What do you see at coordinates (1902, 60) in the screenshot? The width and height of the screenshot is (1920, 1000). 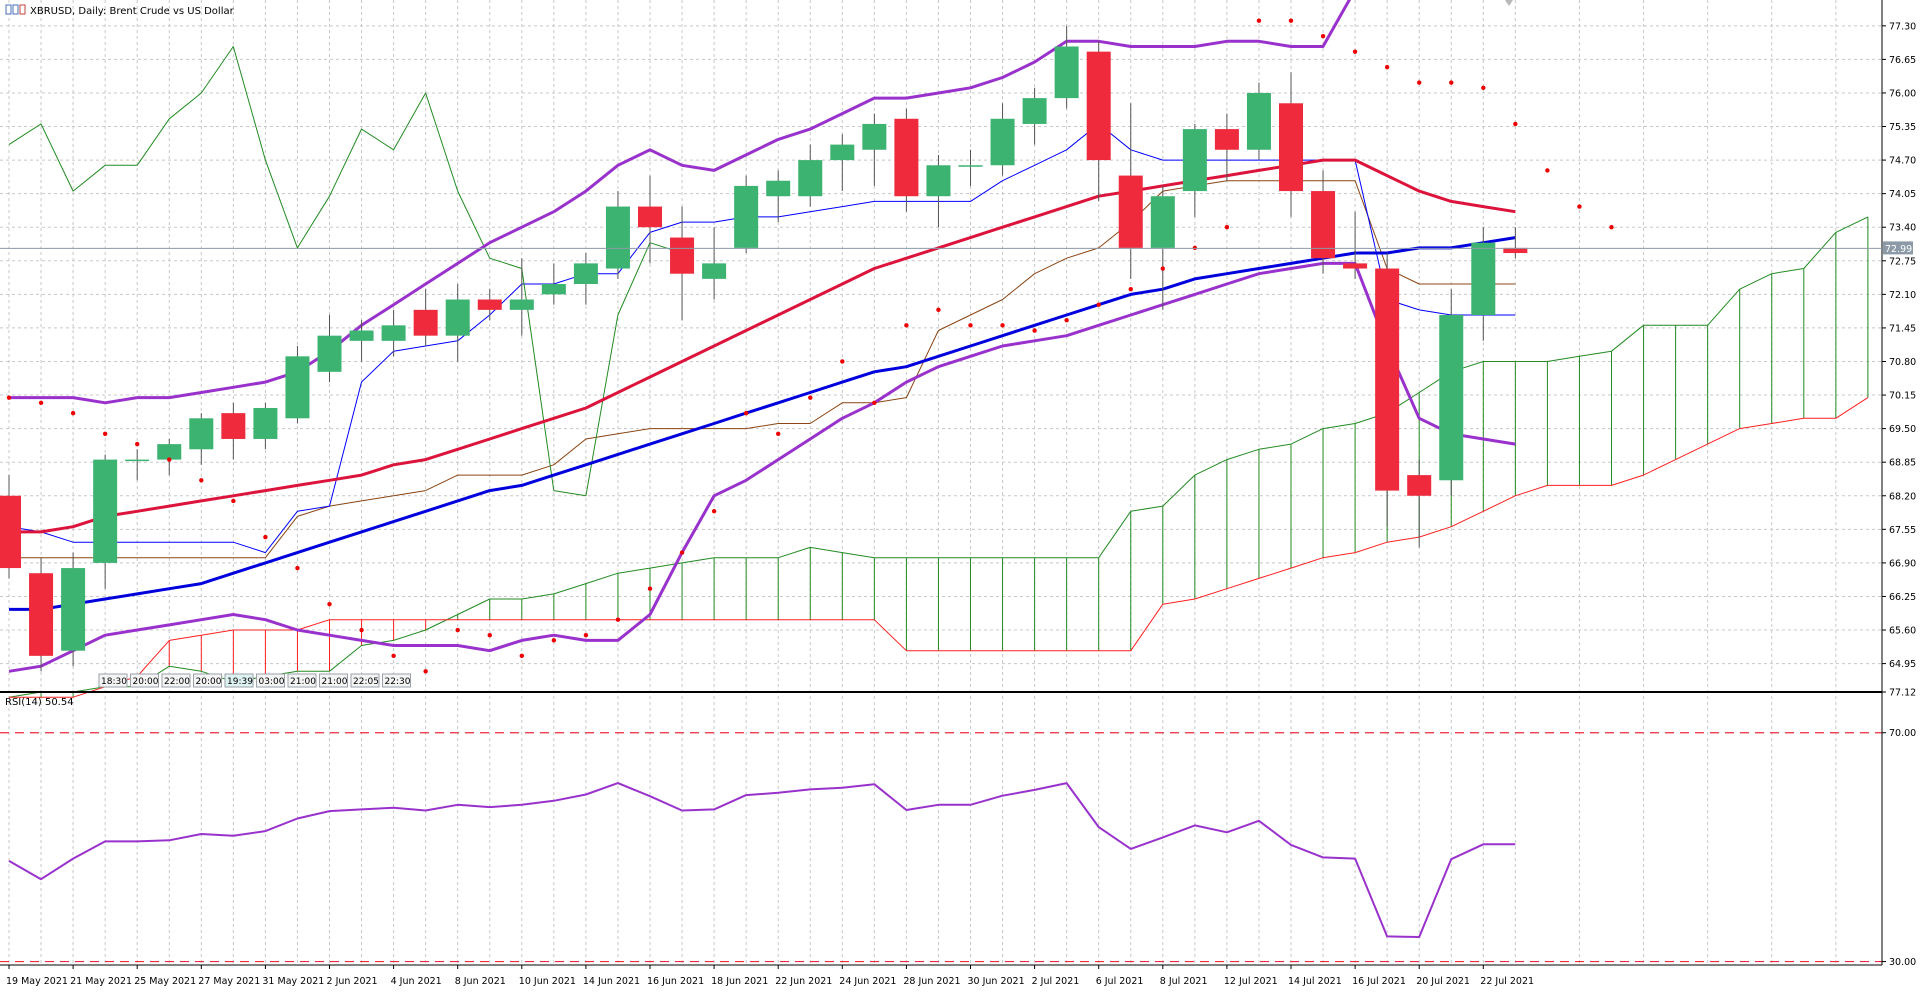 I see `price-tick-label: 76.65` at bounding box center [1902, 60].